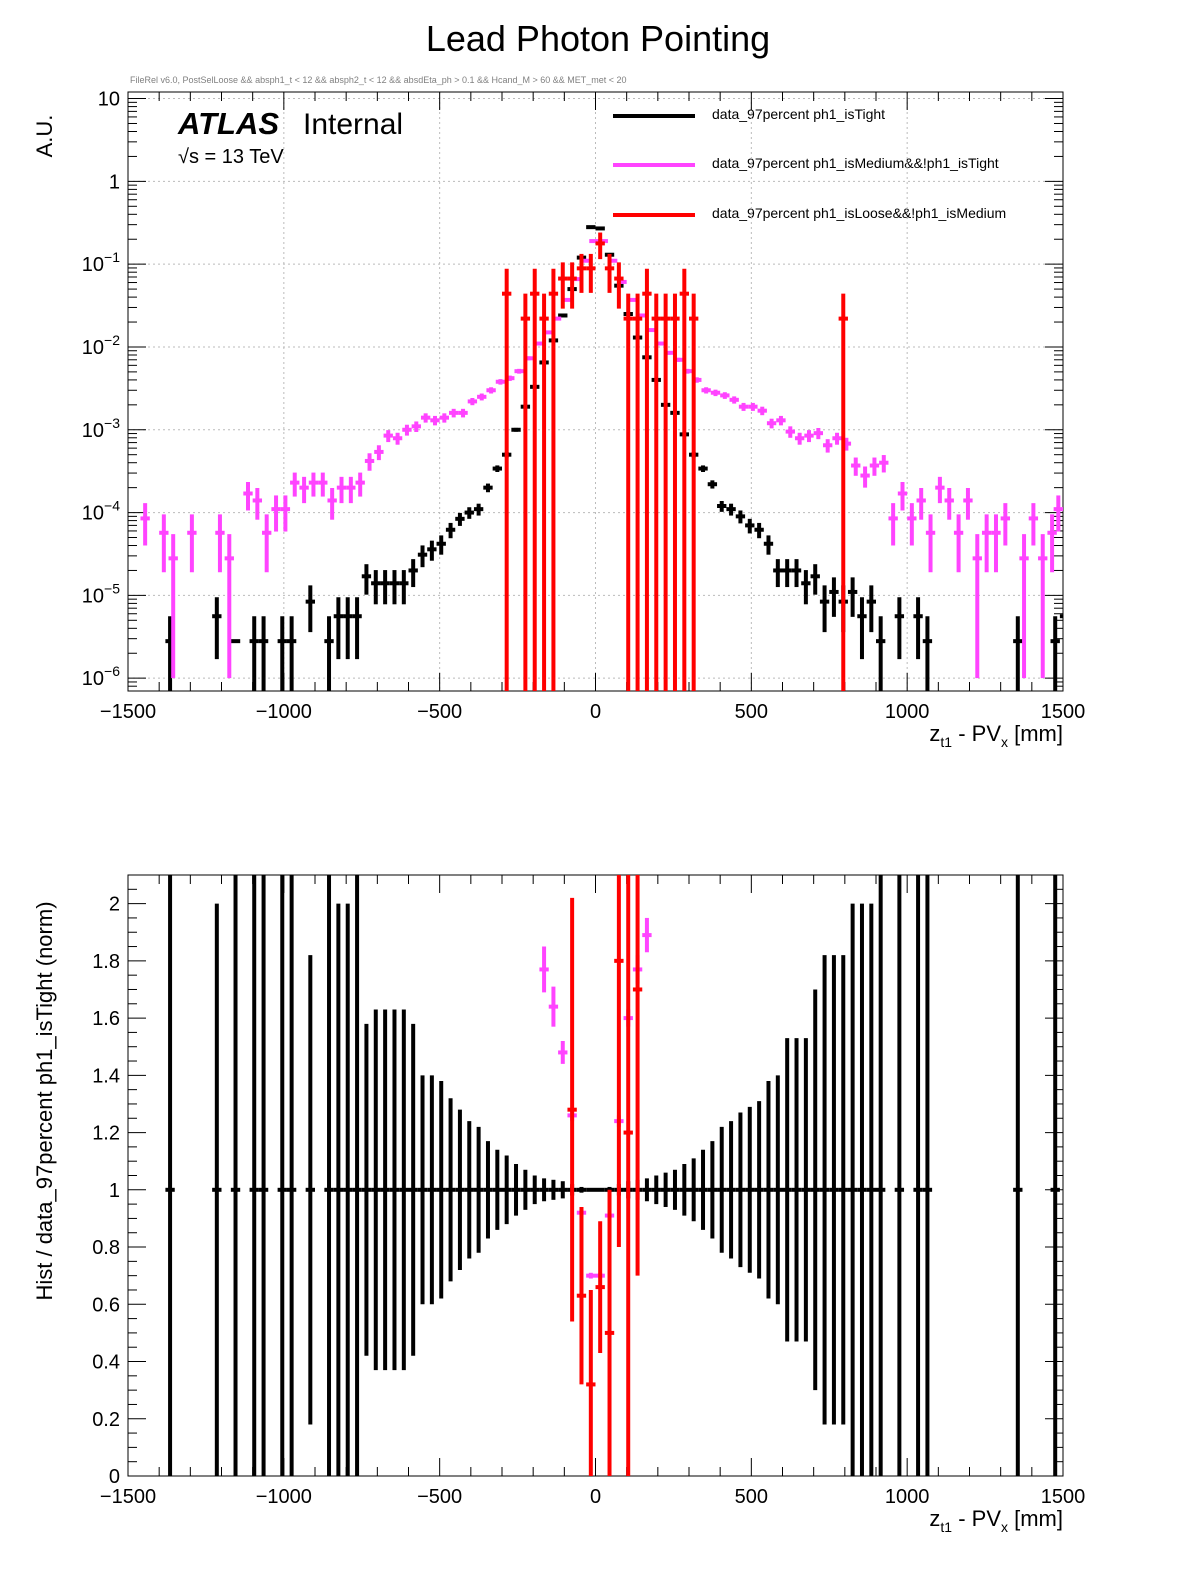 The width and height of the screenshot is (1196, 1572). Describe the element at coordinates (101, 428) in the screenshot. I see `y-tick-label: 10⁻³` at that location.